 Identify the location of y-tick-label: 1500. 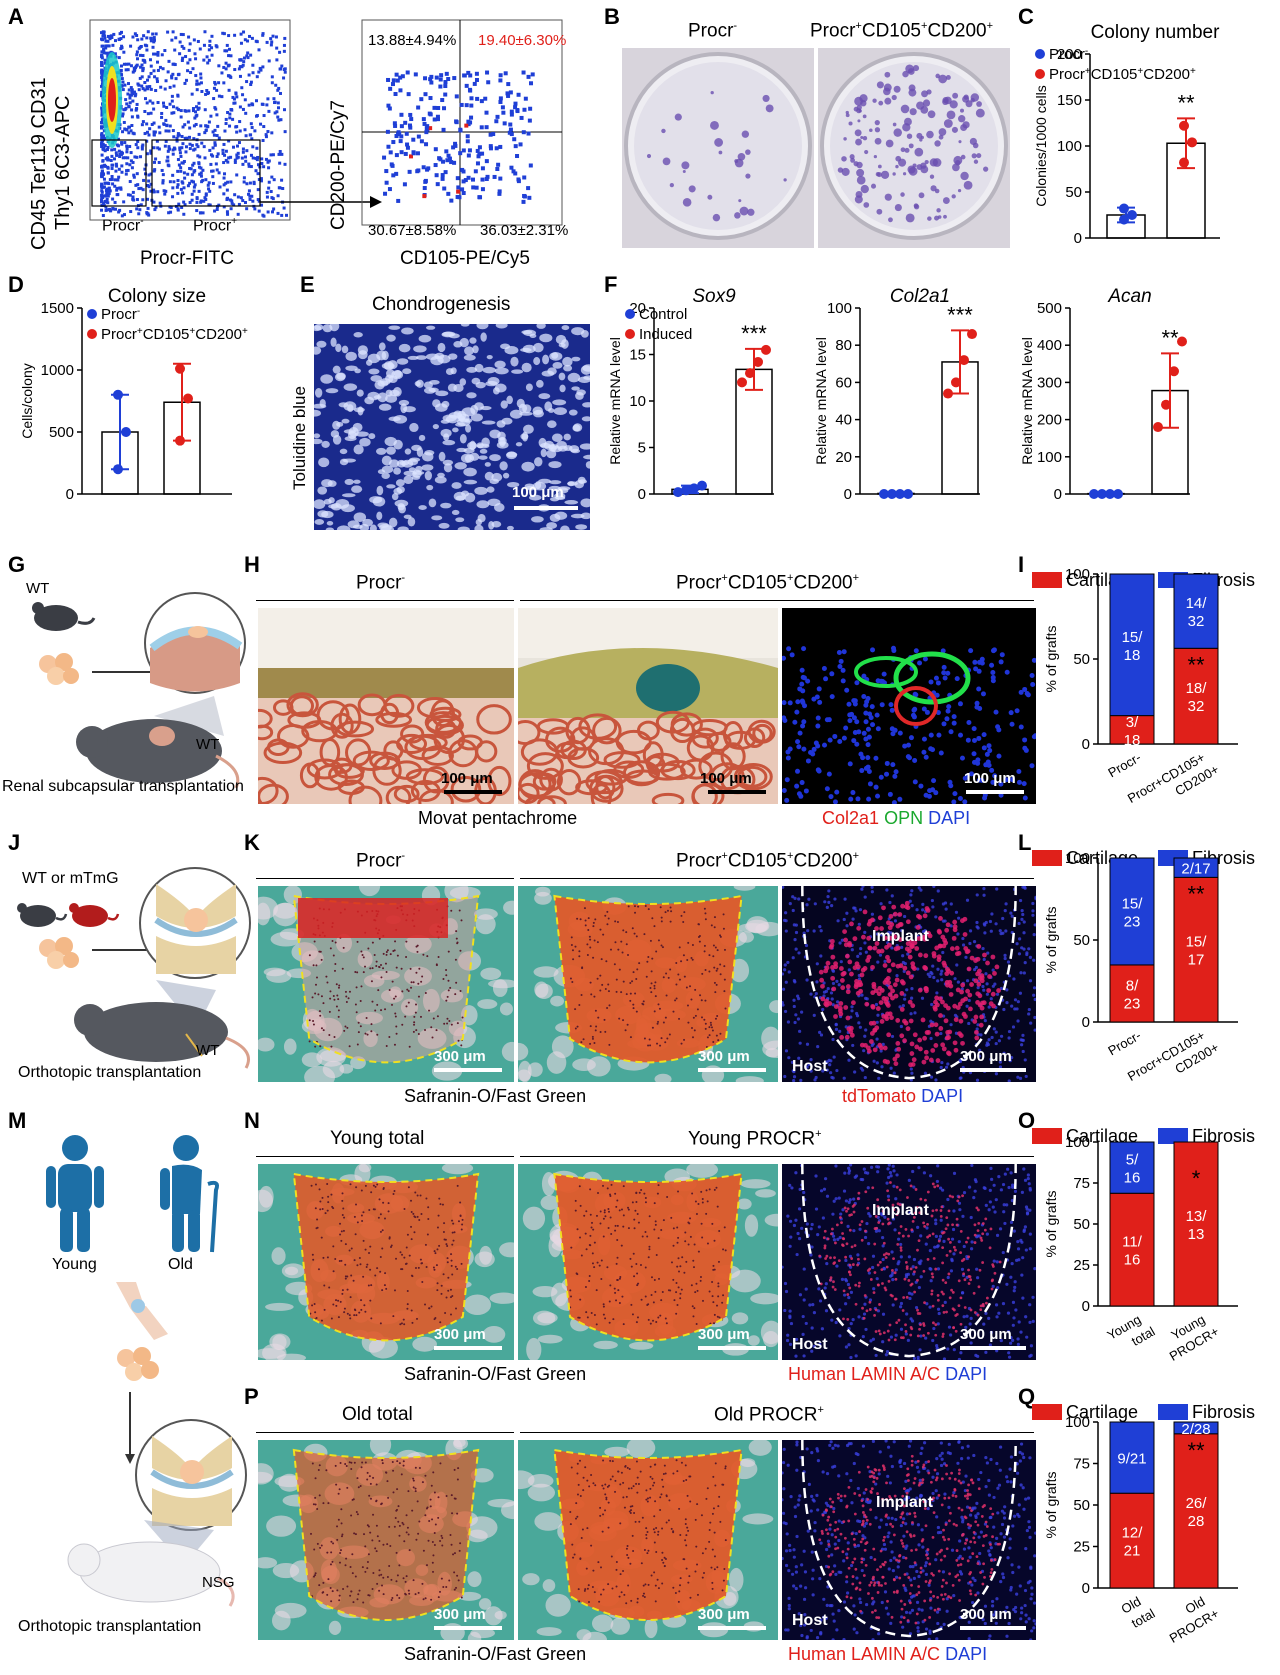
(57, 308).